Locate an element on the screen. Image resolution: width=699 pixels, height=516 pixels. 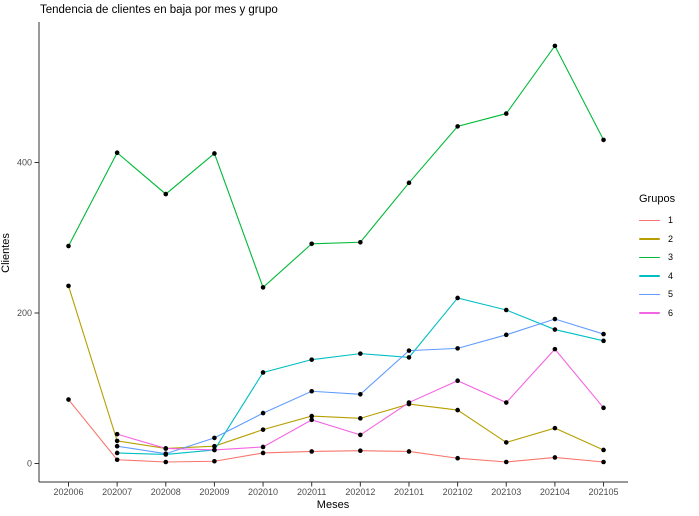
x-tick-label: 202009 is located at coordinates (214, 492).